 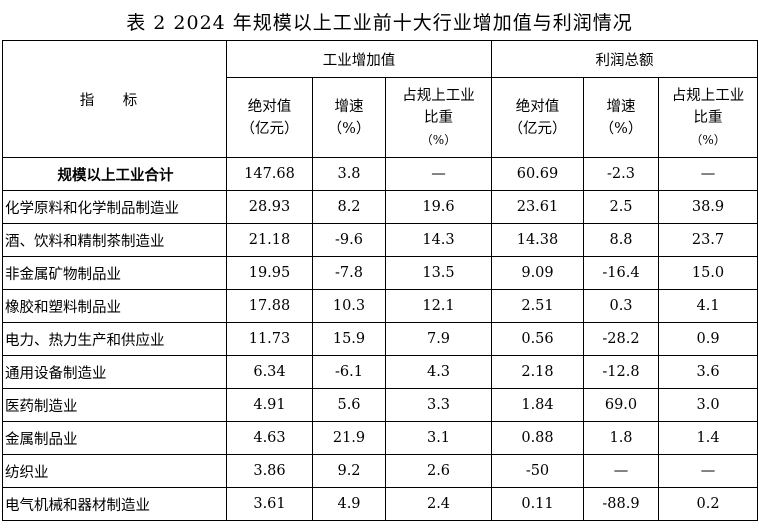 What do you see at coordinates (114, 405) in the screenshot?
I see `row-label: 医药制造业` at bounding box center [114, 405].